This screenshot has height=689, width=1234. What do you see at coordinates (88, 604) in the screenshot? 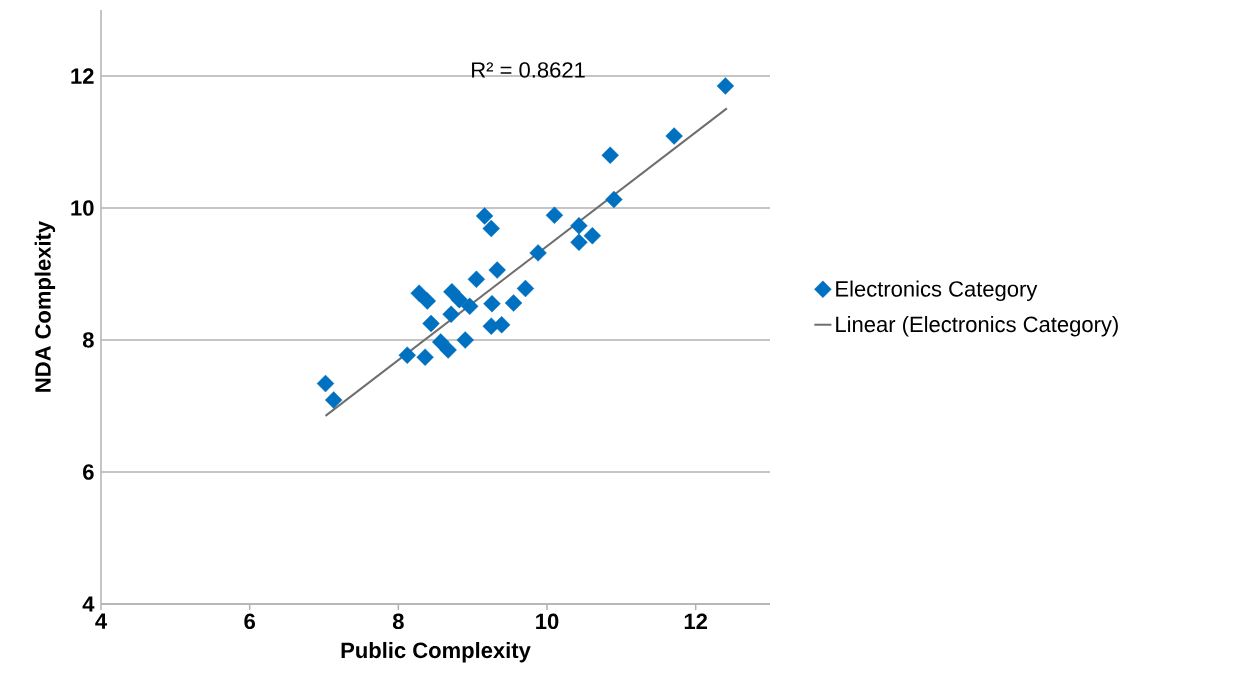
I see `y-tick-label: 4` at bounding box center [88, 604].